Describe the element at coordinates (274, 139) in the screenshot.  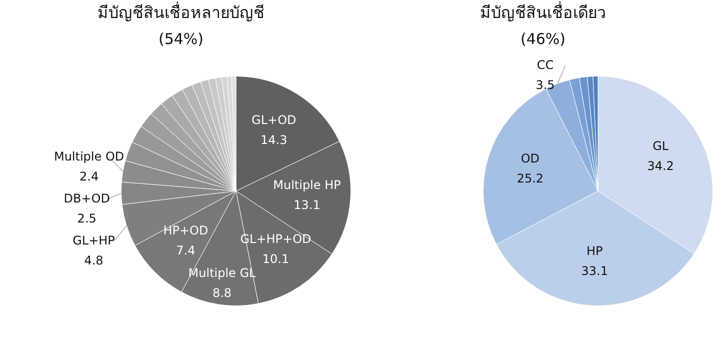
I see `data-label: 14.3` at that location.